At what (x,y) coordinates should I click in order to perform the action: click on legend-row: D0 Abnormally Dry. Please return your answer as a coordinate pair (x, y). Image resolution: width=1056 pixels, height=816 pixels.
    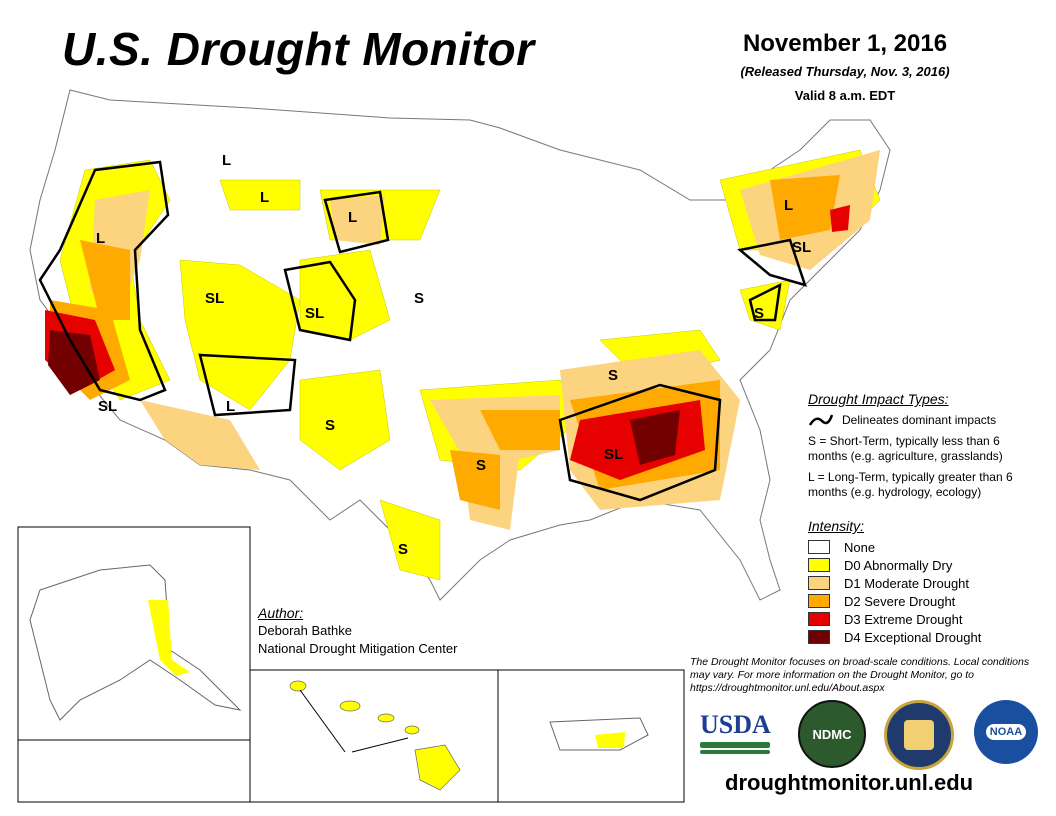
    Looking at the image, I should click on (894, 565).